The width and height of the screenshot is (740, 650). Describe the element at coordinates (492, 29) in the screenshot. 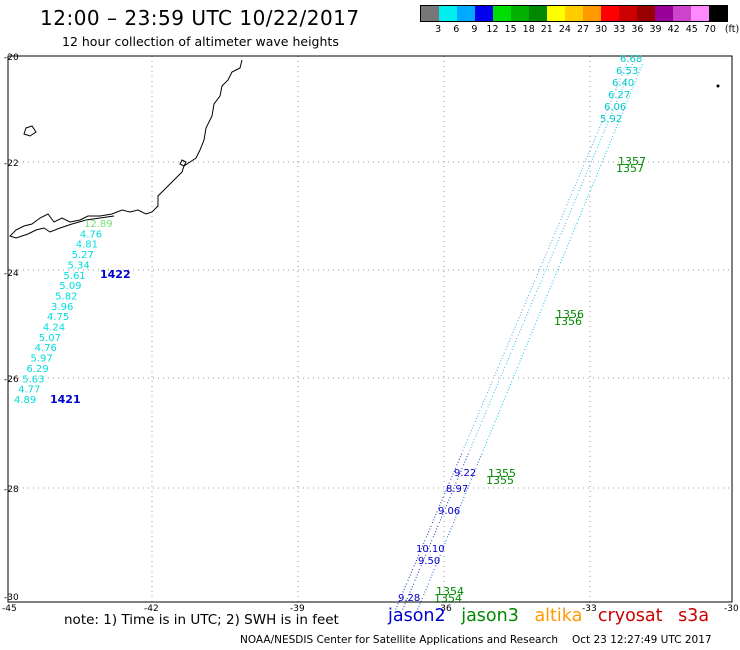

I see `legend-label: 12` at that location.